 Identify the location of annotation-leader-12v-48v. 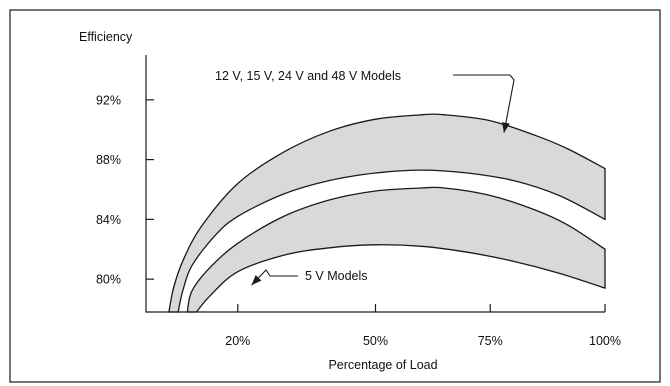
(484, 103).